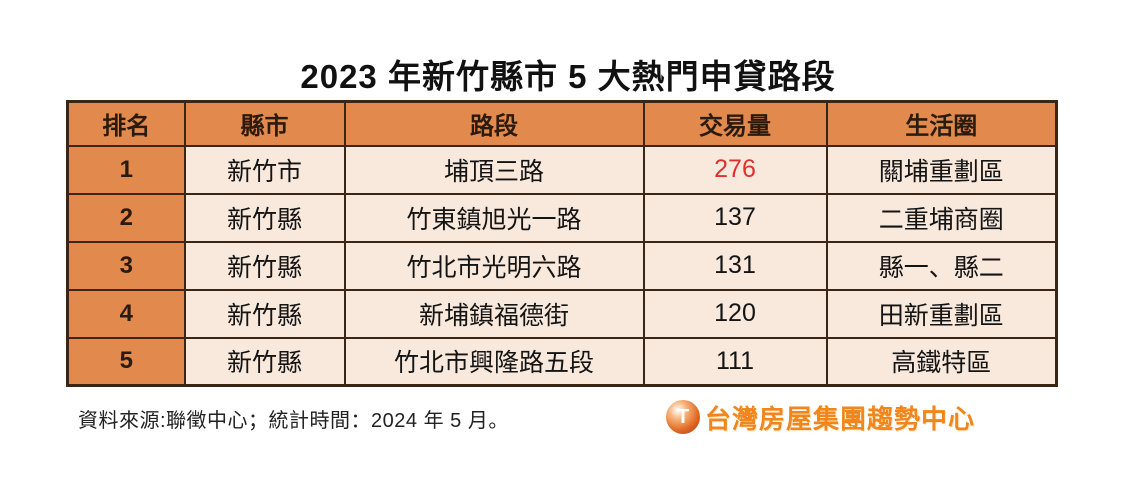 This screenshot has width=1136, height=485. I want to click on cell-area: 縣一、縣二, so click(941, 265).